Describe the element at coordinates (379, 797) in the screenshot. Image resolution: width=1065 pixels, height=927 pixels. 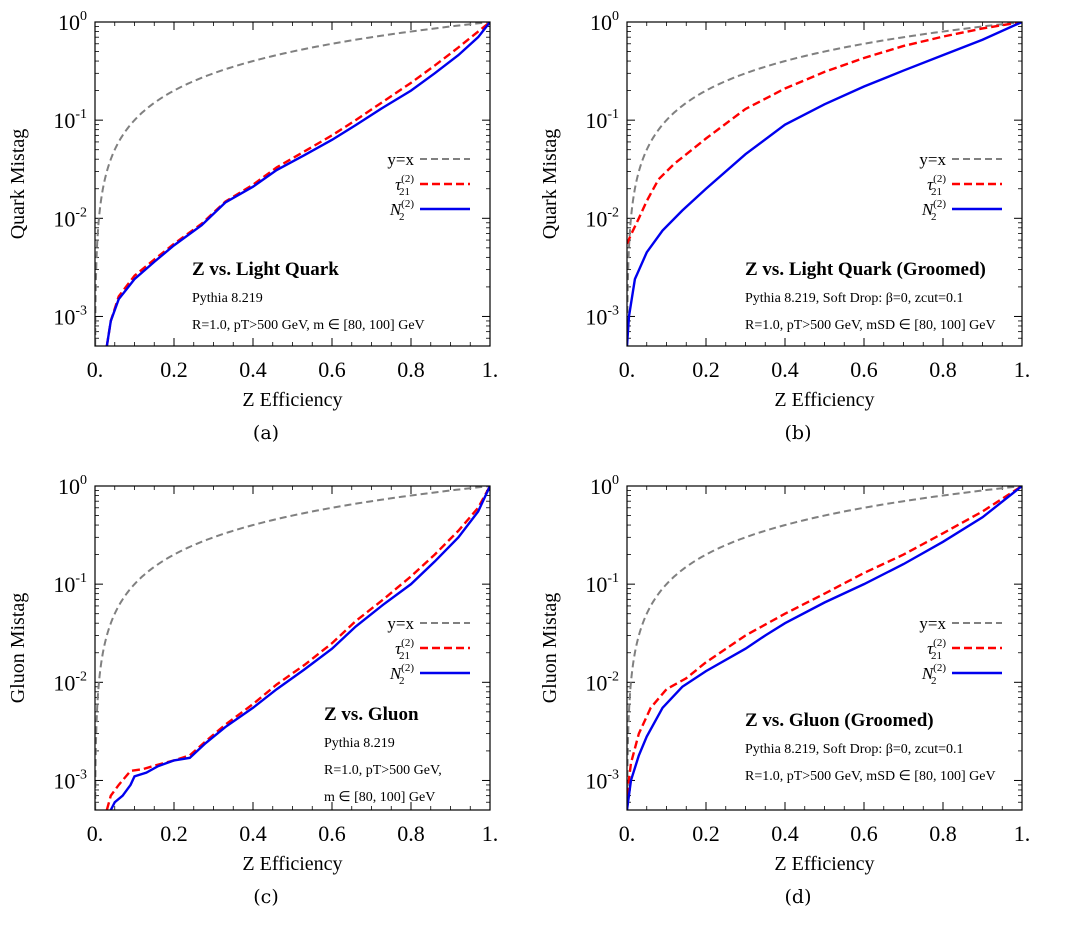
I see `annotation-line: m ∈ [80, 100] GeV` at that location.